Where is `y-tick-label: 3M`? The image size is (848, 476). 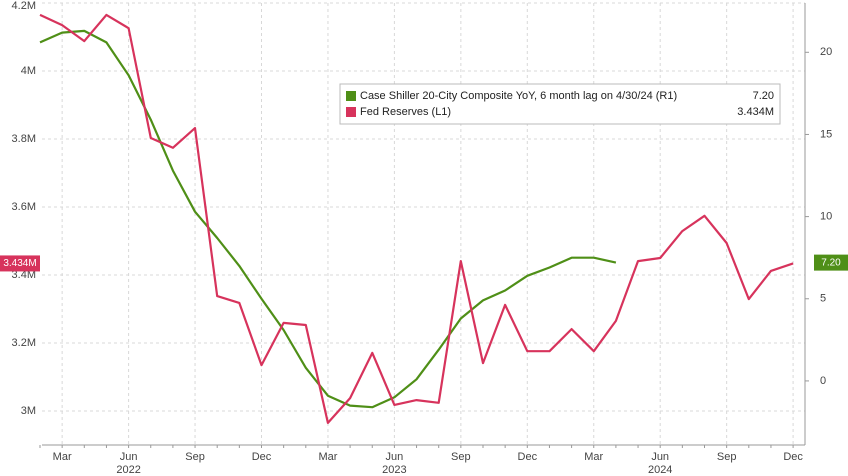 y-tick-label: 3M is located at coordinates (28, 411).